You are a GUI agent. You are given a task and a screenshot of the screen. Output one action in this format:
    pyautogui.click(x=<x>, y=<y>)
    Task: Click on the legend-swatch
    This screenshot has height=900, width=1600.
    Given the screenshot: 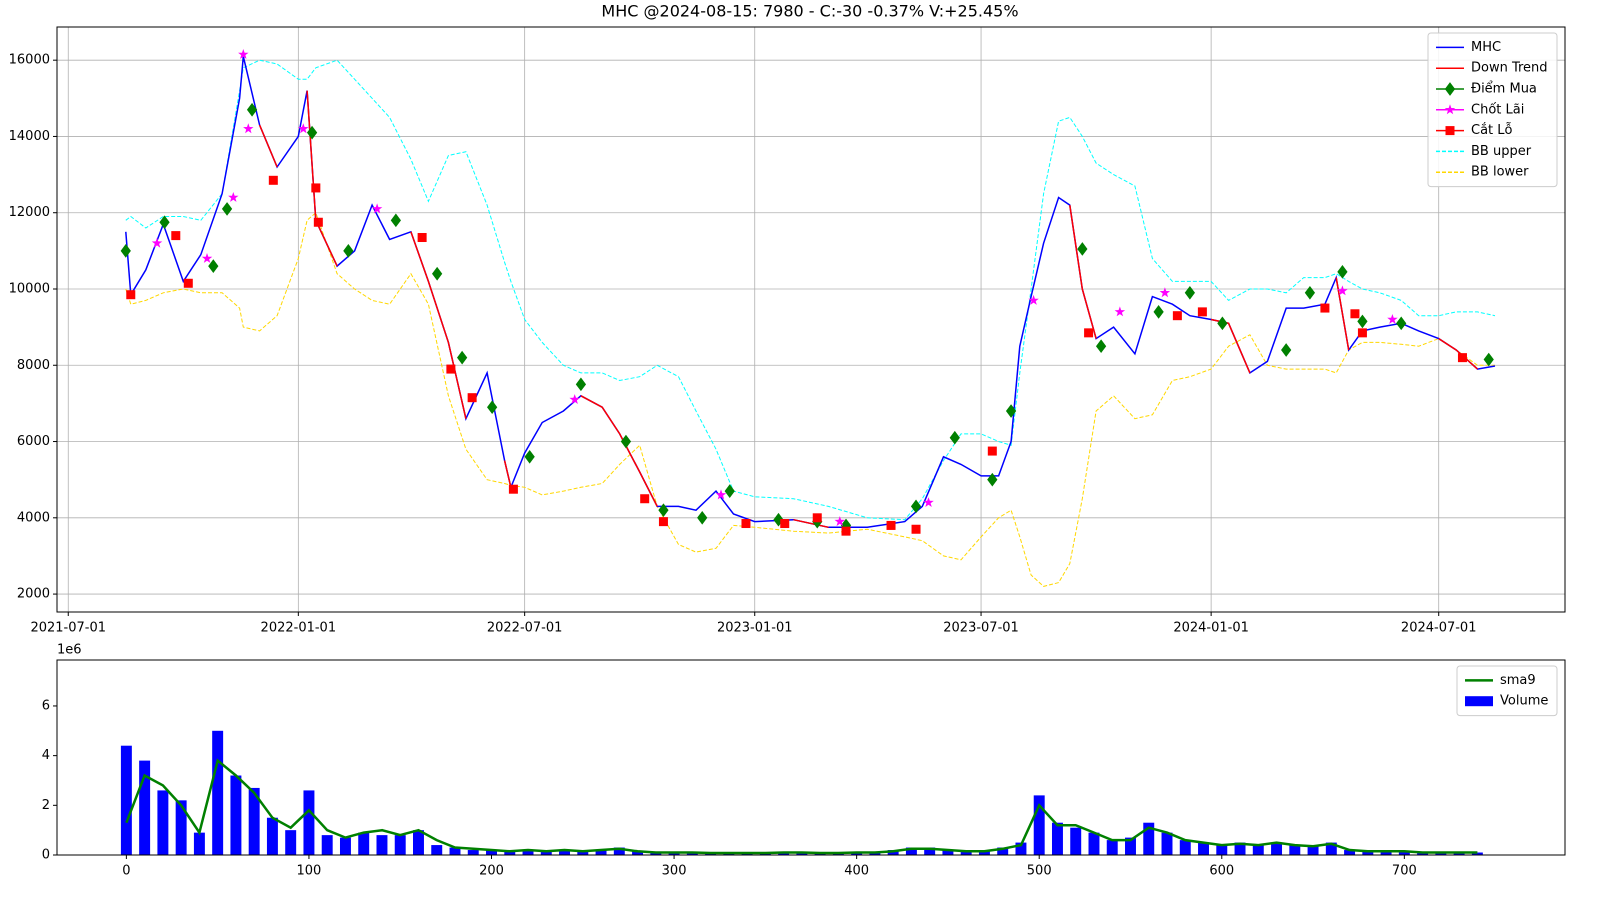 What is the action you would take?
    pyautogui.click(x=1479, y=701)
    